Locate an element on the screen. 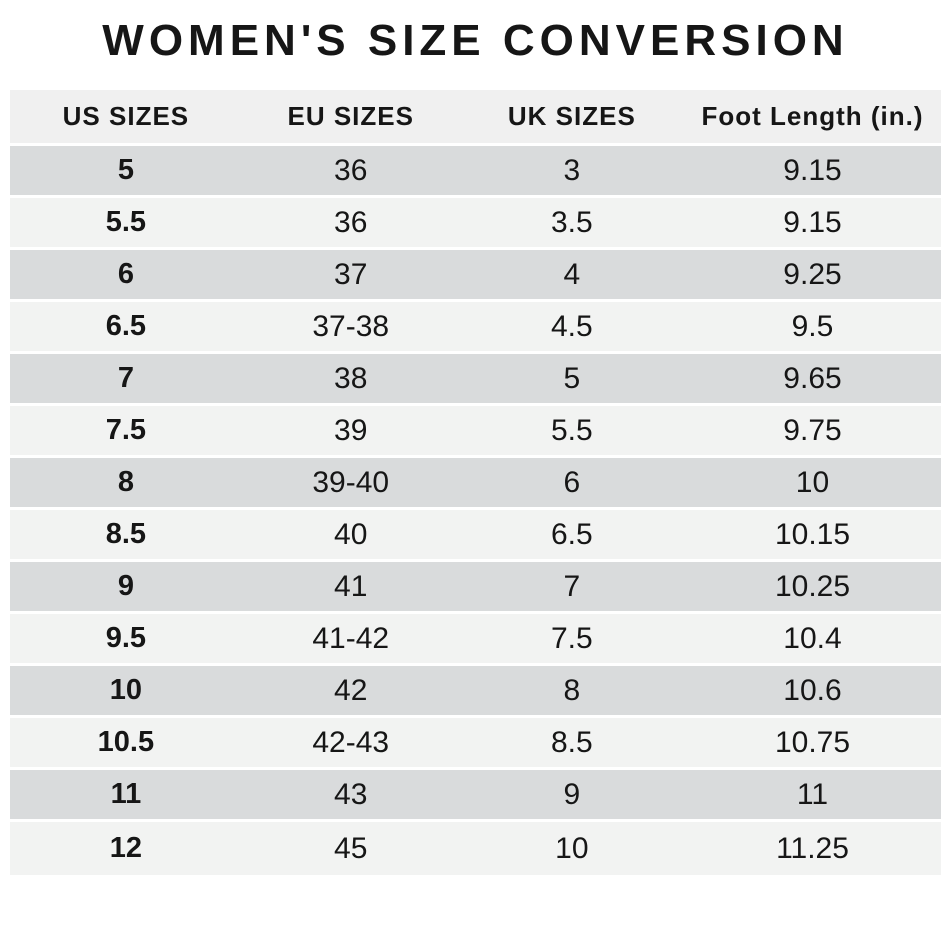  table-row: 7 38 5 9.65 is located at coordinates (475, 377).